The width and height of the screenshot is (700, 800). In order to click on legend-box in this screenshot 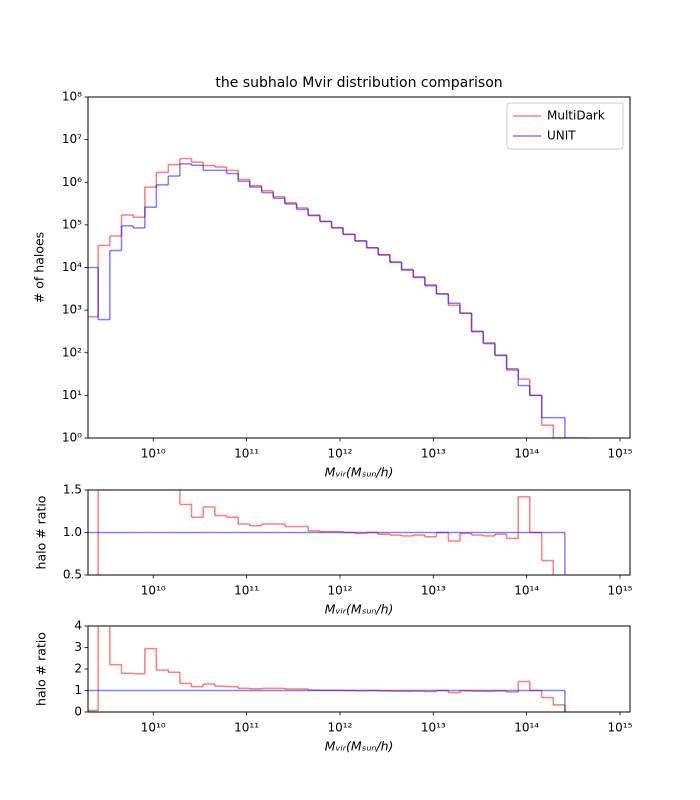, I will do `click(565, 126)`.